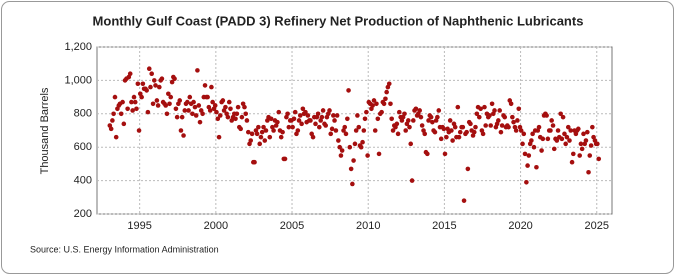 The height and width of the screenshot is (280, 675). Describe the element at coordinates (78, 80) in the screenshot. I see `y-tick-label: 1,000` at that location.